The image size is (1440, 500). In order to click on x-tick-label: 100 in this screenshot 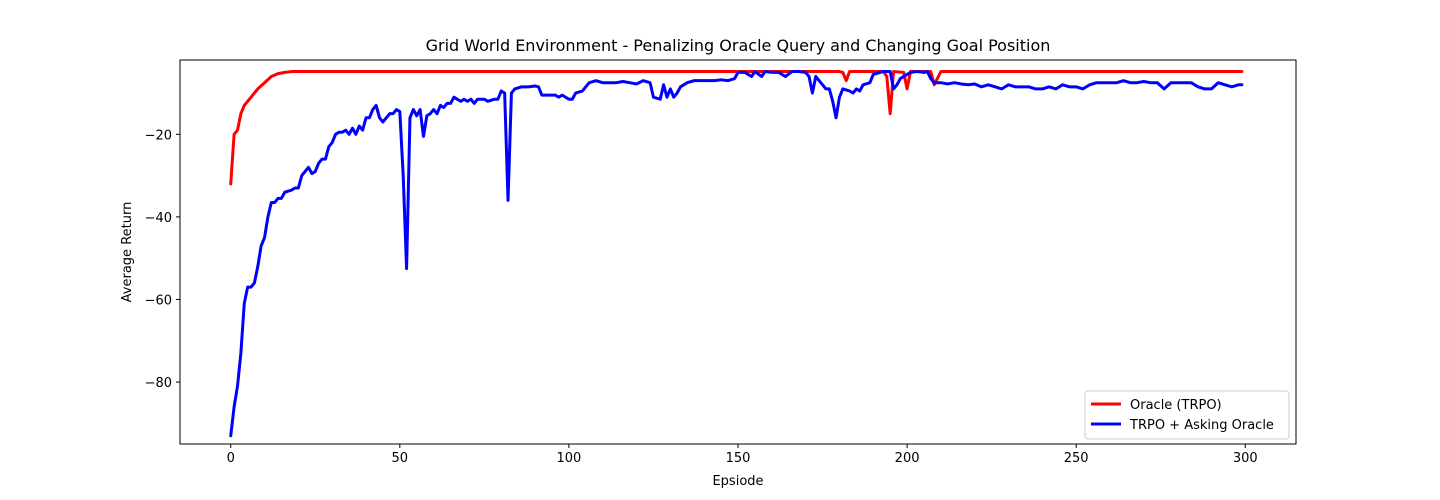, I will do `click(568, 458)`.